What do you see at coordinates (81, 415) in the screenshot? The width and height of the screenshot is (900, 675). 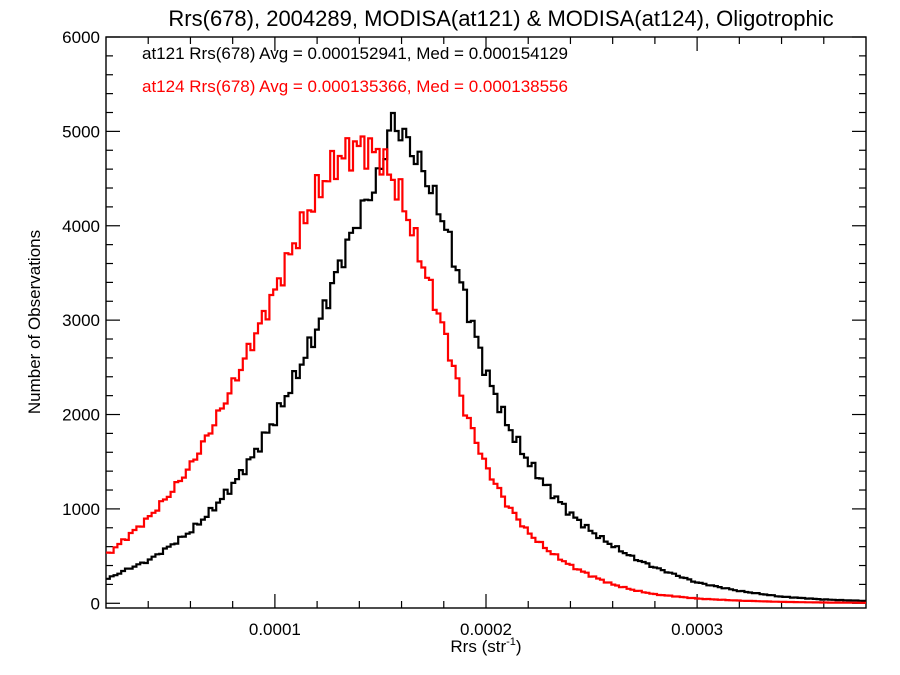 I see `y-tick-label: 2000` at bounding box center [81, 415].